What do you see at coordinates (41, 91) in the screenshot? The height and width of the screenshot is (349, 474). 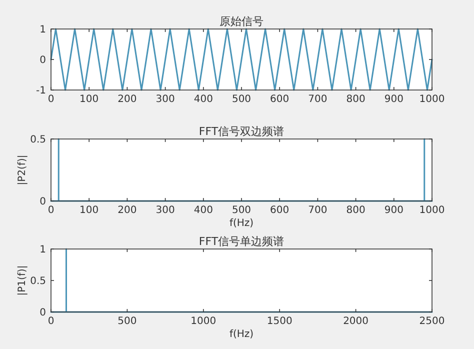 I see `y-tick-label: -1` at bounding box center [41, 91].